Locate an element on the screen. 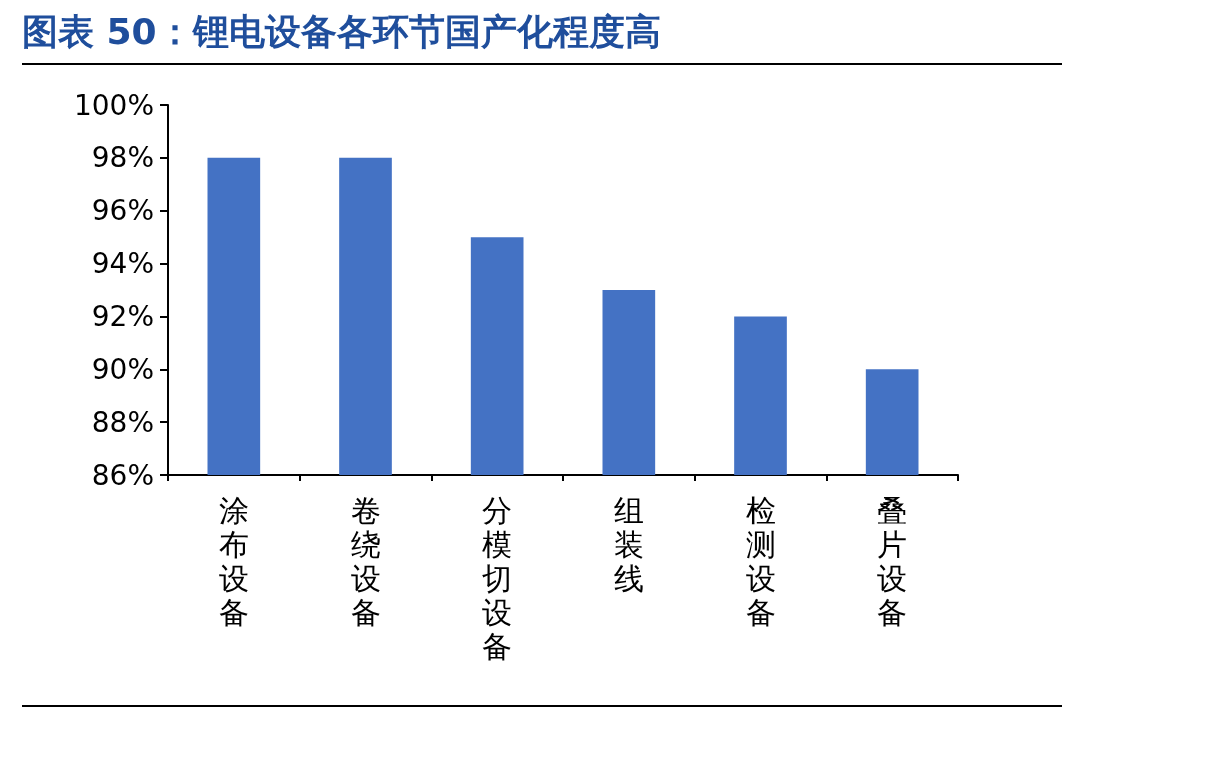 Image resolution: width=1206 pixels, height=779 pixels. chart-title: 图表 50：锂电设备各环节国产化程度高 is located at coordinates (341, 32).